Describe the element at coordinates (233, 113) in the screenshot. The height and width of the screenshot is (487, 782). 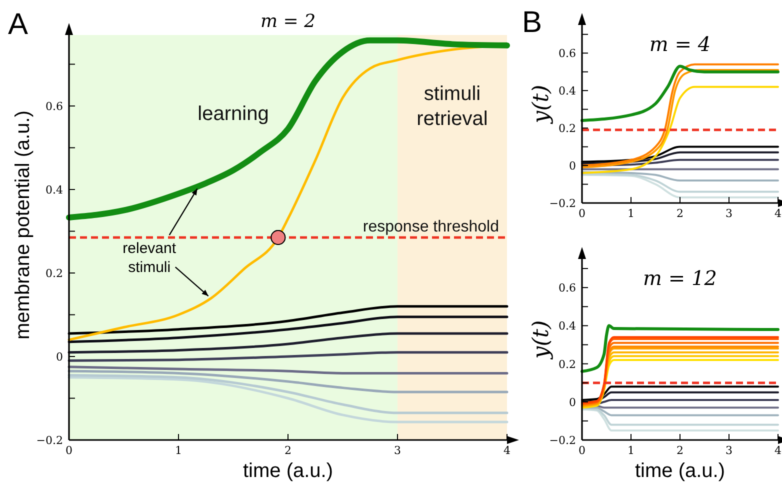
I see `band-label: learning` at that location.